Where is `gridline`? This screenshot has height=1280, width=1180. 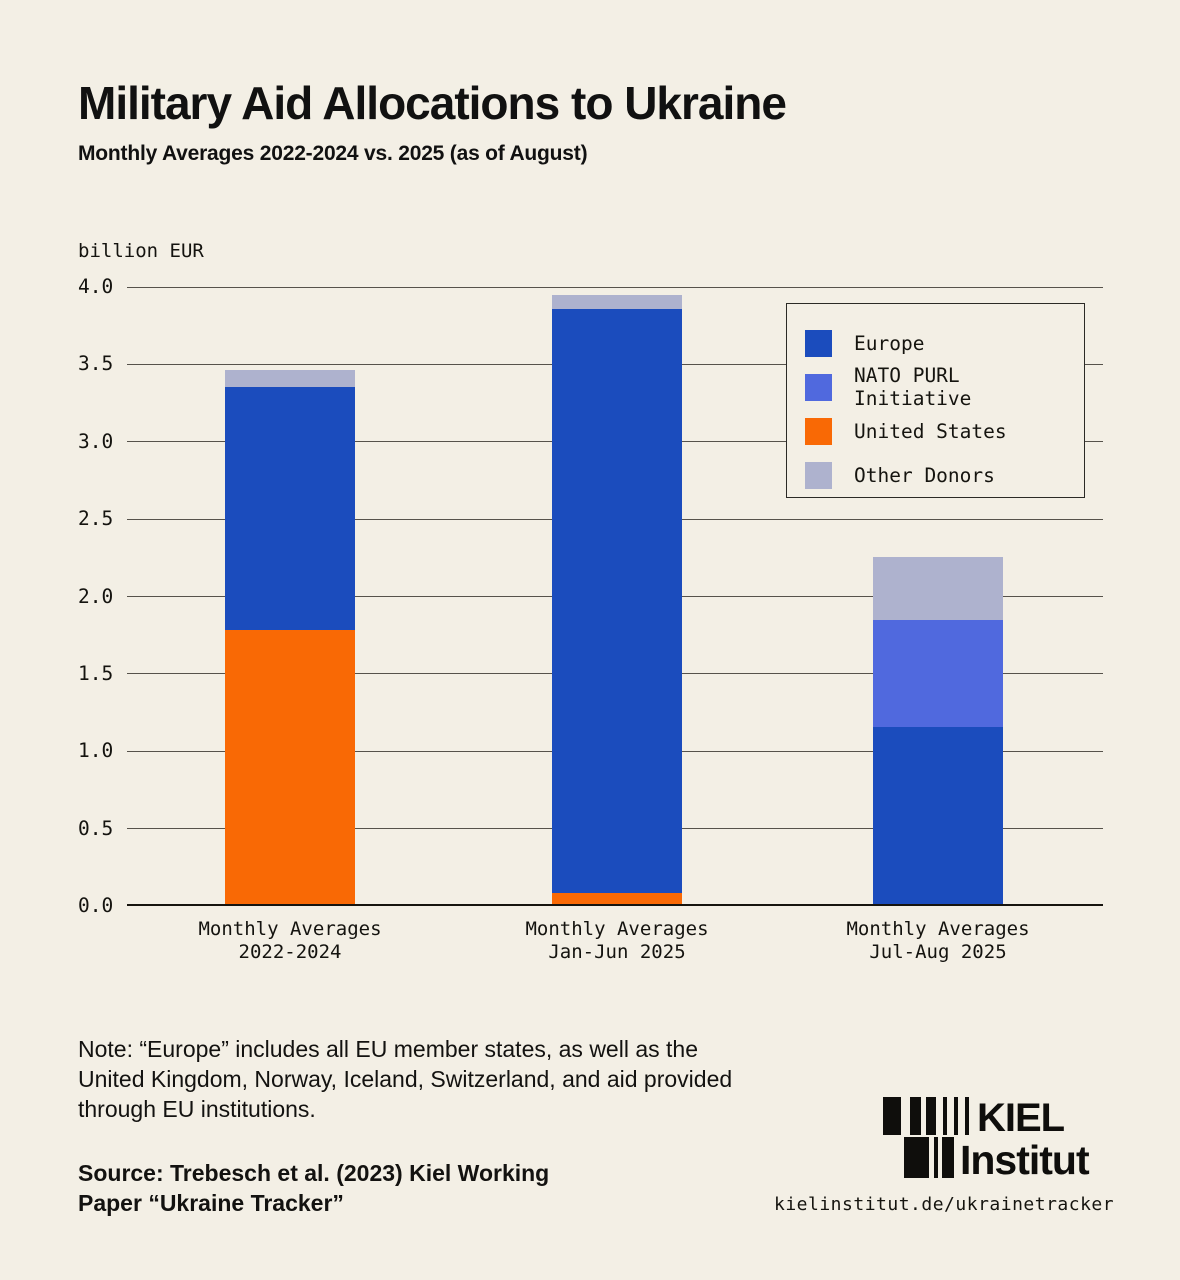
gridline is located at coordinates (615, 287).